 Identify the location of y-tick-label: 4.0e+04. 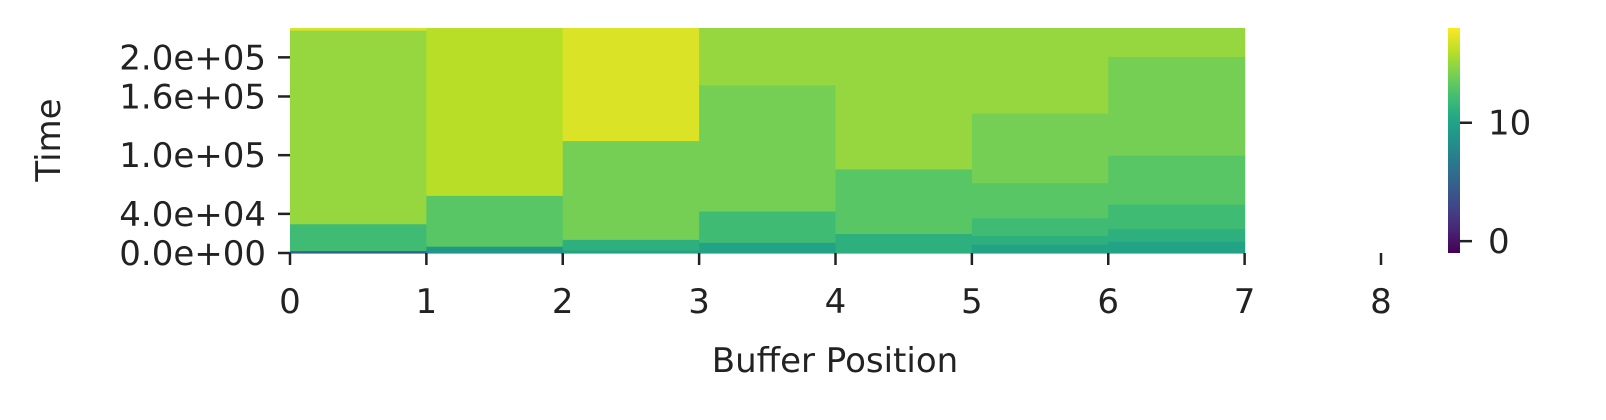
(192, 215).